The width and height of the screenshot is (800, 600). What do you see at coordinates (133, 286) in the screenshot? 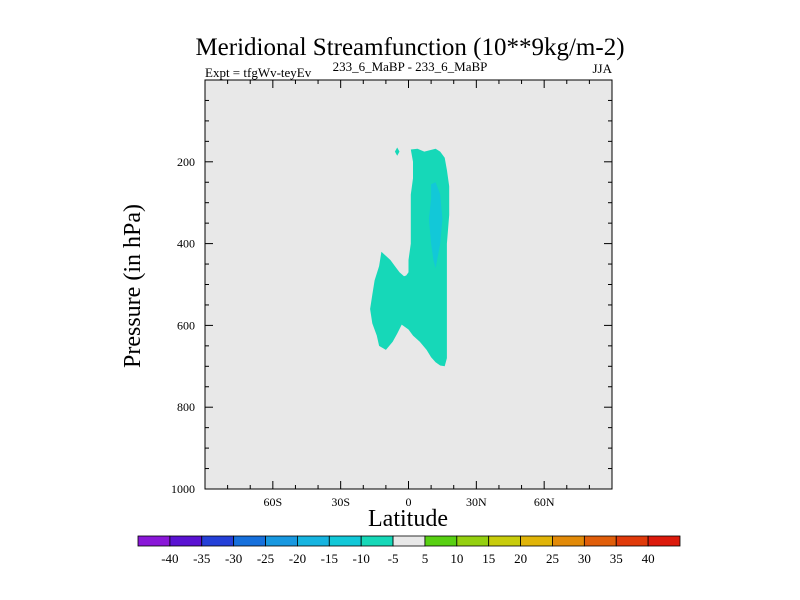
I see `y-axis-label: Pressure (in hPa)` at bounding box center [133, 286].